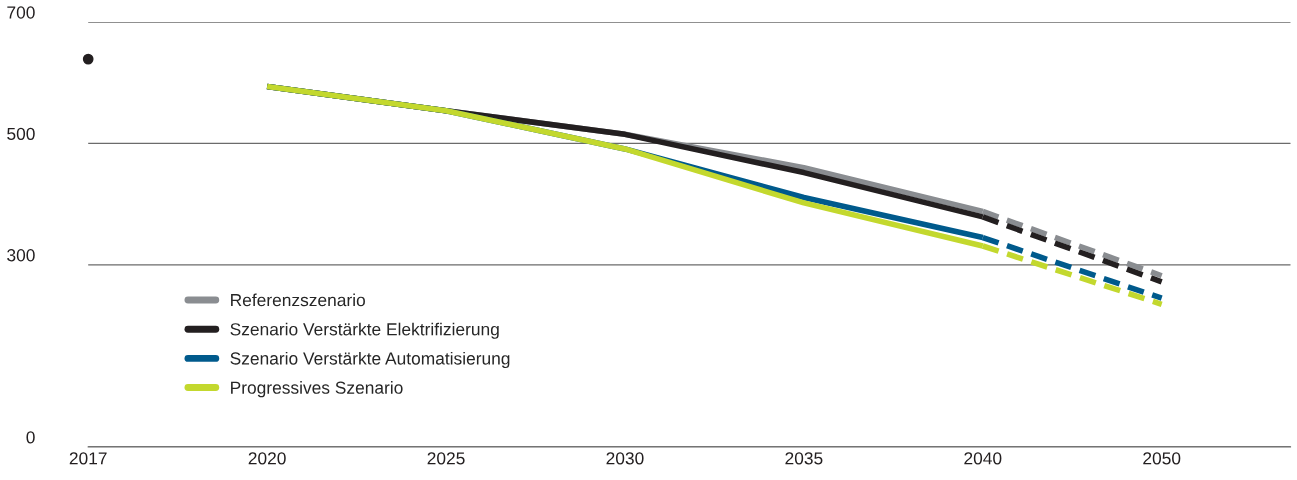 This screenshot has height=480, width=1297. What do you see at coordinates (364, 330) in the screenshot?
I see `legend-label: Szenario Verstärkte Elektrifizierung` at bounding box center [364, 330].